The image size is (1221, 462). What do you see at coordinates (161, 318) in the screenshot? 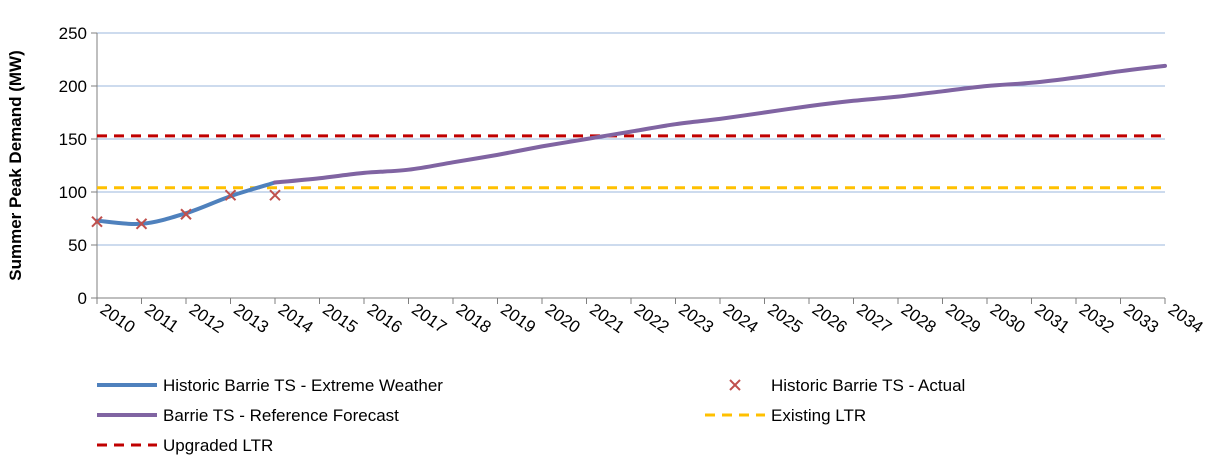
I see `x-tick-label: 2011` at bounding box center [161, 318].